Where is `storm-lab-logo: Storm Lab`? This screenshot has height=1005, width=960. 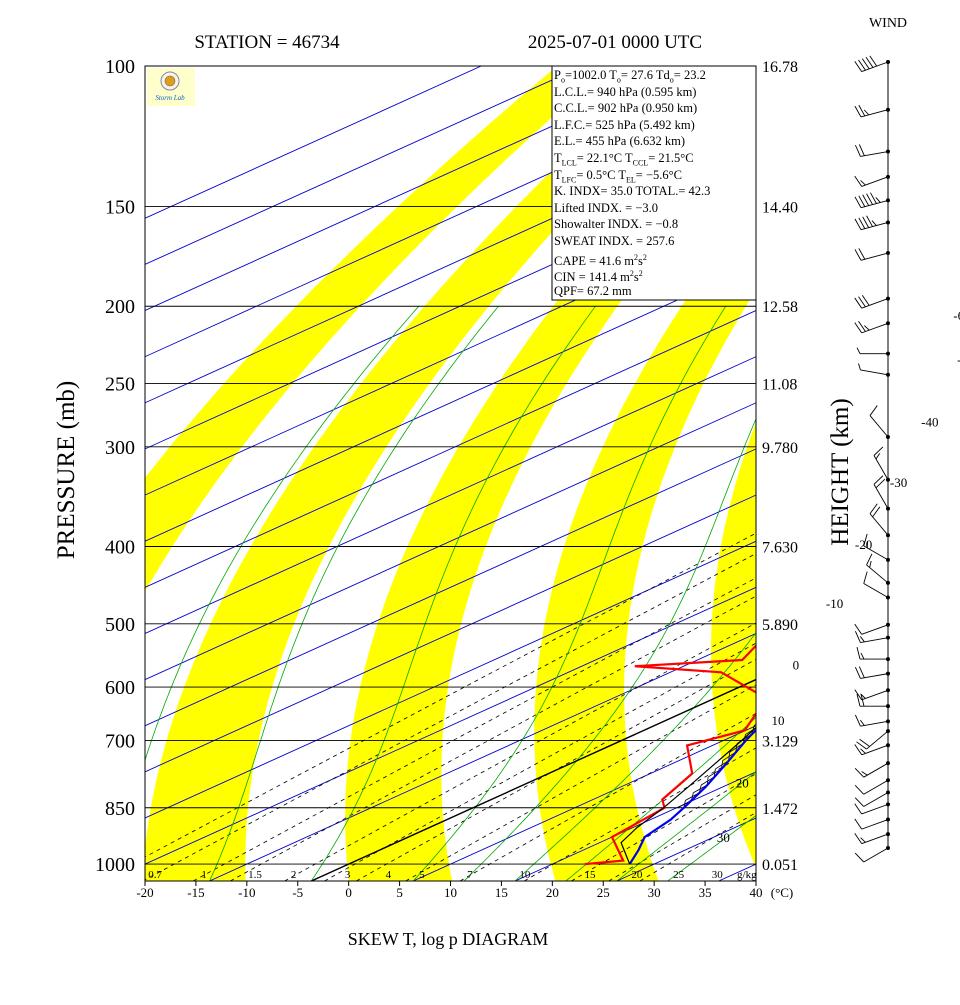
storm-lab-logo: Storm Lab is located at coordinates (171, 87).